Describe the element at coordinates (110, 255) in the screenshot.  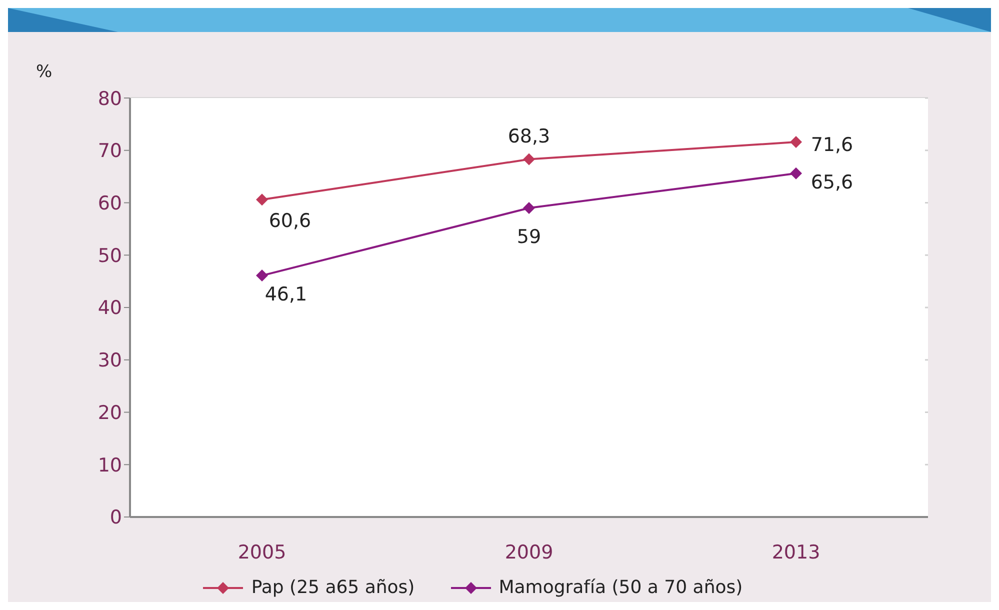
I see `y-tick-label: 50` at that location.